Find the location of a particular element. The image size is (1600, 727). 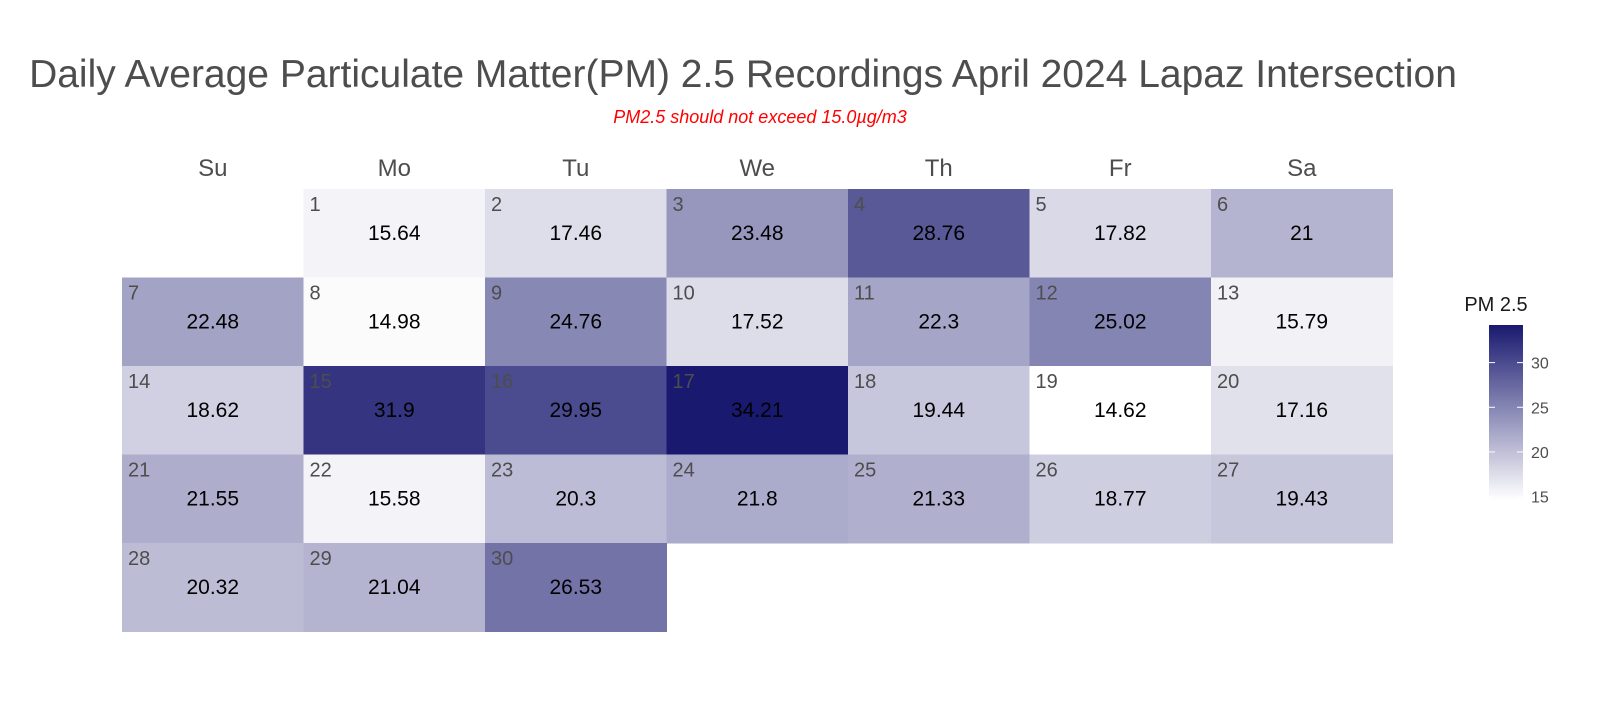

calendar-cell: 115.64 is located at coordinates (394, 233).